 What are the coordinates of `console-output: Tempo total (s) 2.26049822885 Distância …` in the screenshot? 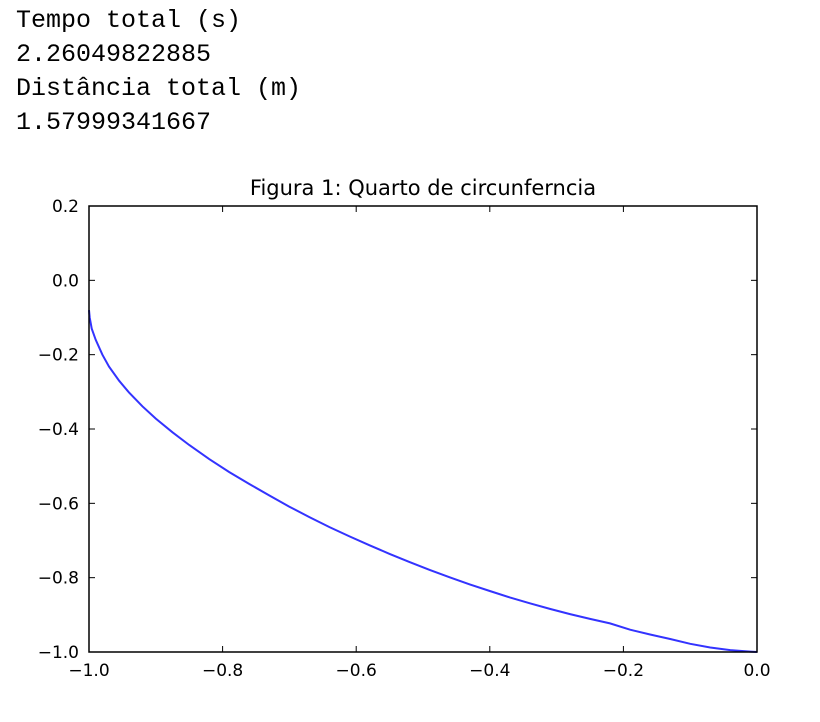 It's located at (158, 72).